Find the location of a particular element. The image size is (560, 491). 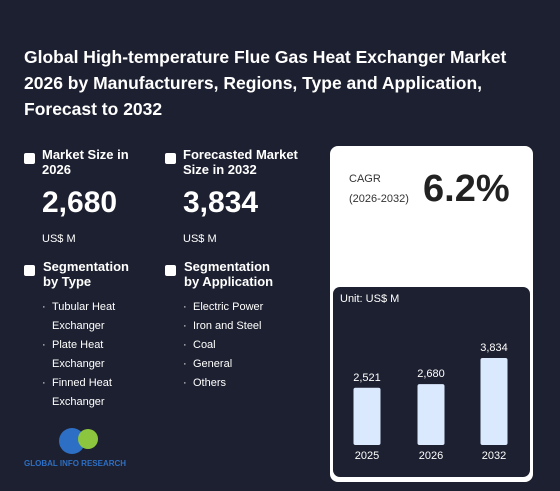

forecast-label: Forecasted Market Size in 2032 is located at coordinates (240, 162).